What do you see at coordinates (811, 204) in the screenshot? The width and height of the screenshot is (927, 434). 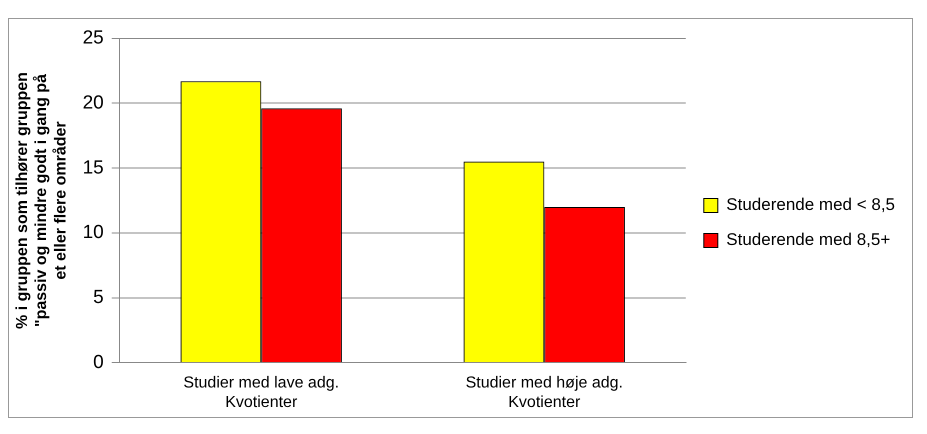 I see `legend-label: Studerende med < 8,5` at bounding box center [811, 204].